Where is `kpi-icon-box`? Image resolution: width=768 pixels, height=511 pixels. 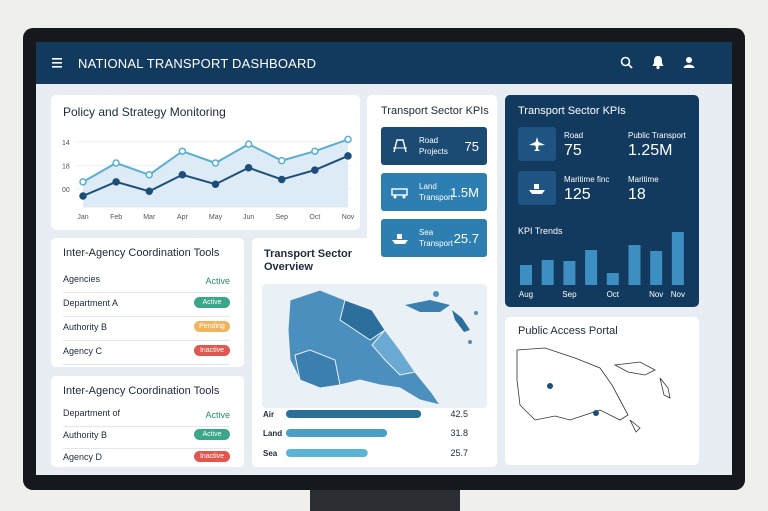
kpi-icon-box is located at coordinates (537, 188).